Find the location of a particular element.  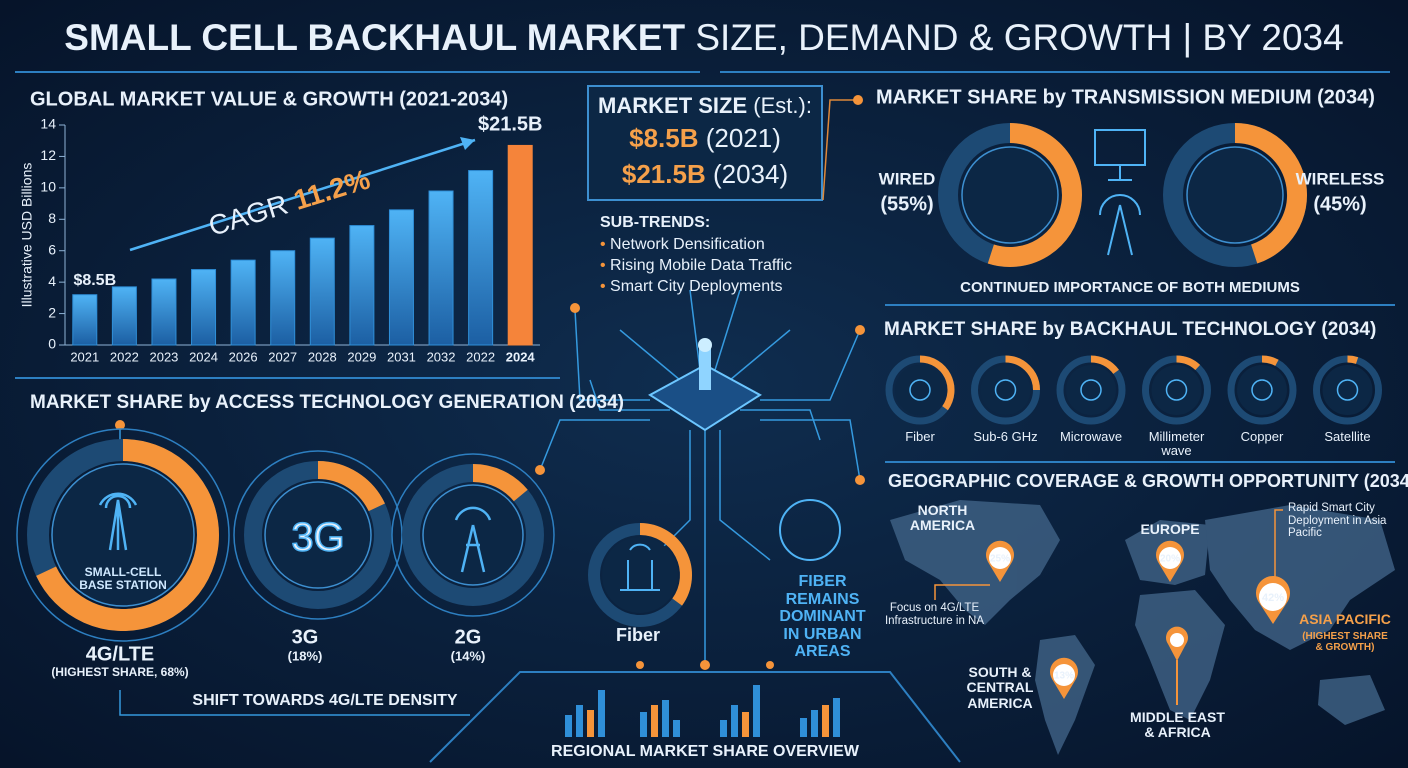

callout-line is located at coordinates (1108, 554).